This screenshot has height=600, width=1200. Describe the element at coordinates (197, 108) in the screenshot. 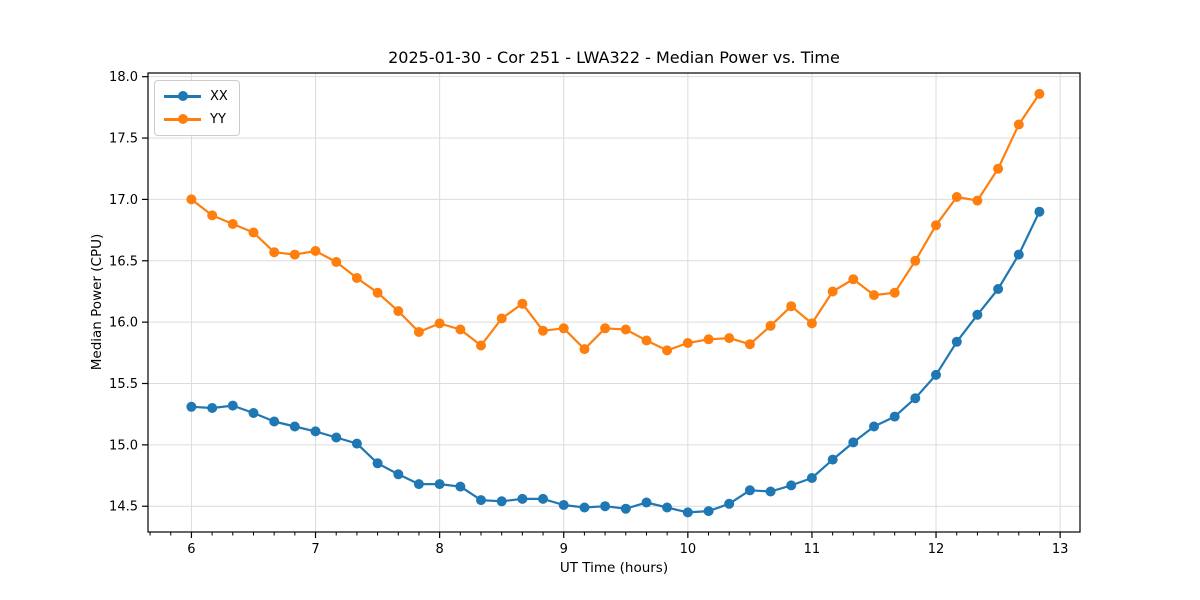

I see `legend: XX YY` at that location.